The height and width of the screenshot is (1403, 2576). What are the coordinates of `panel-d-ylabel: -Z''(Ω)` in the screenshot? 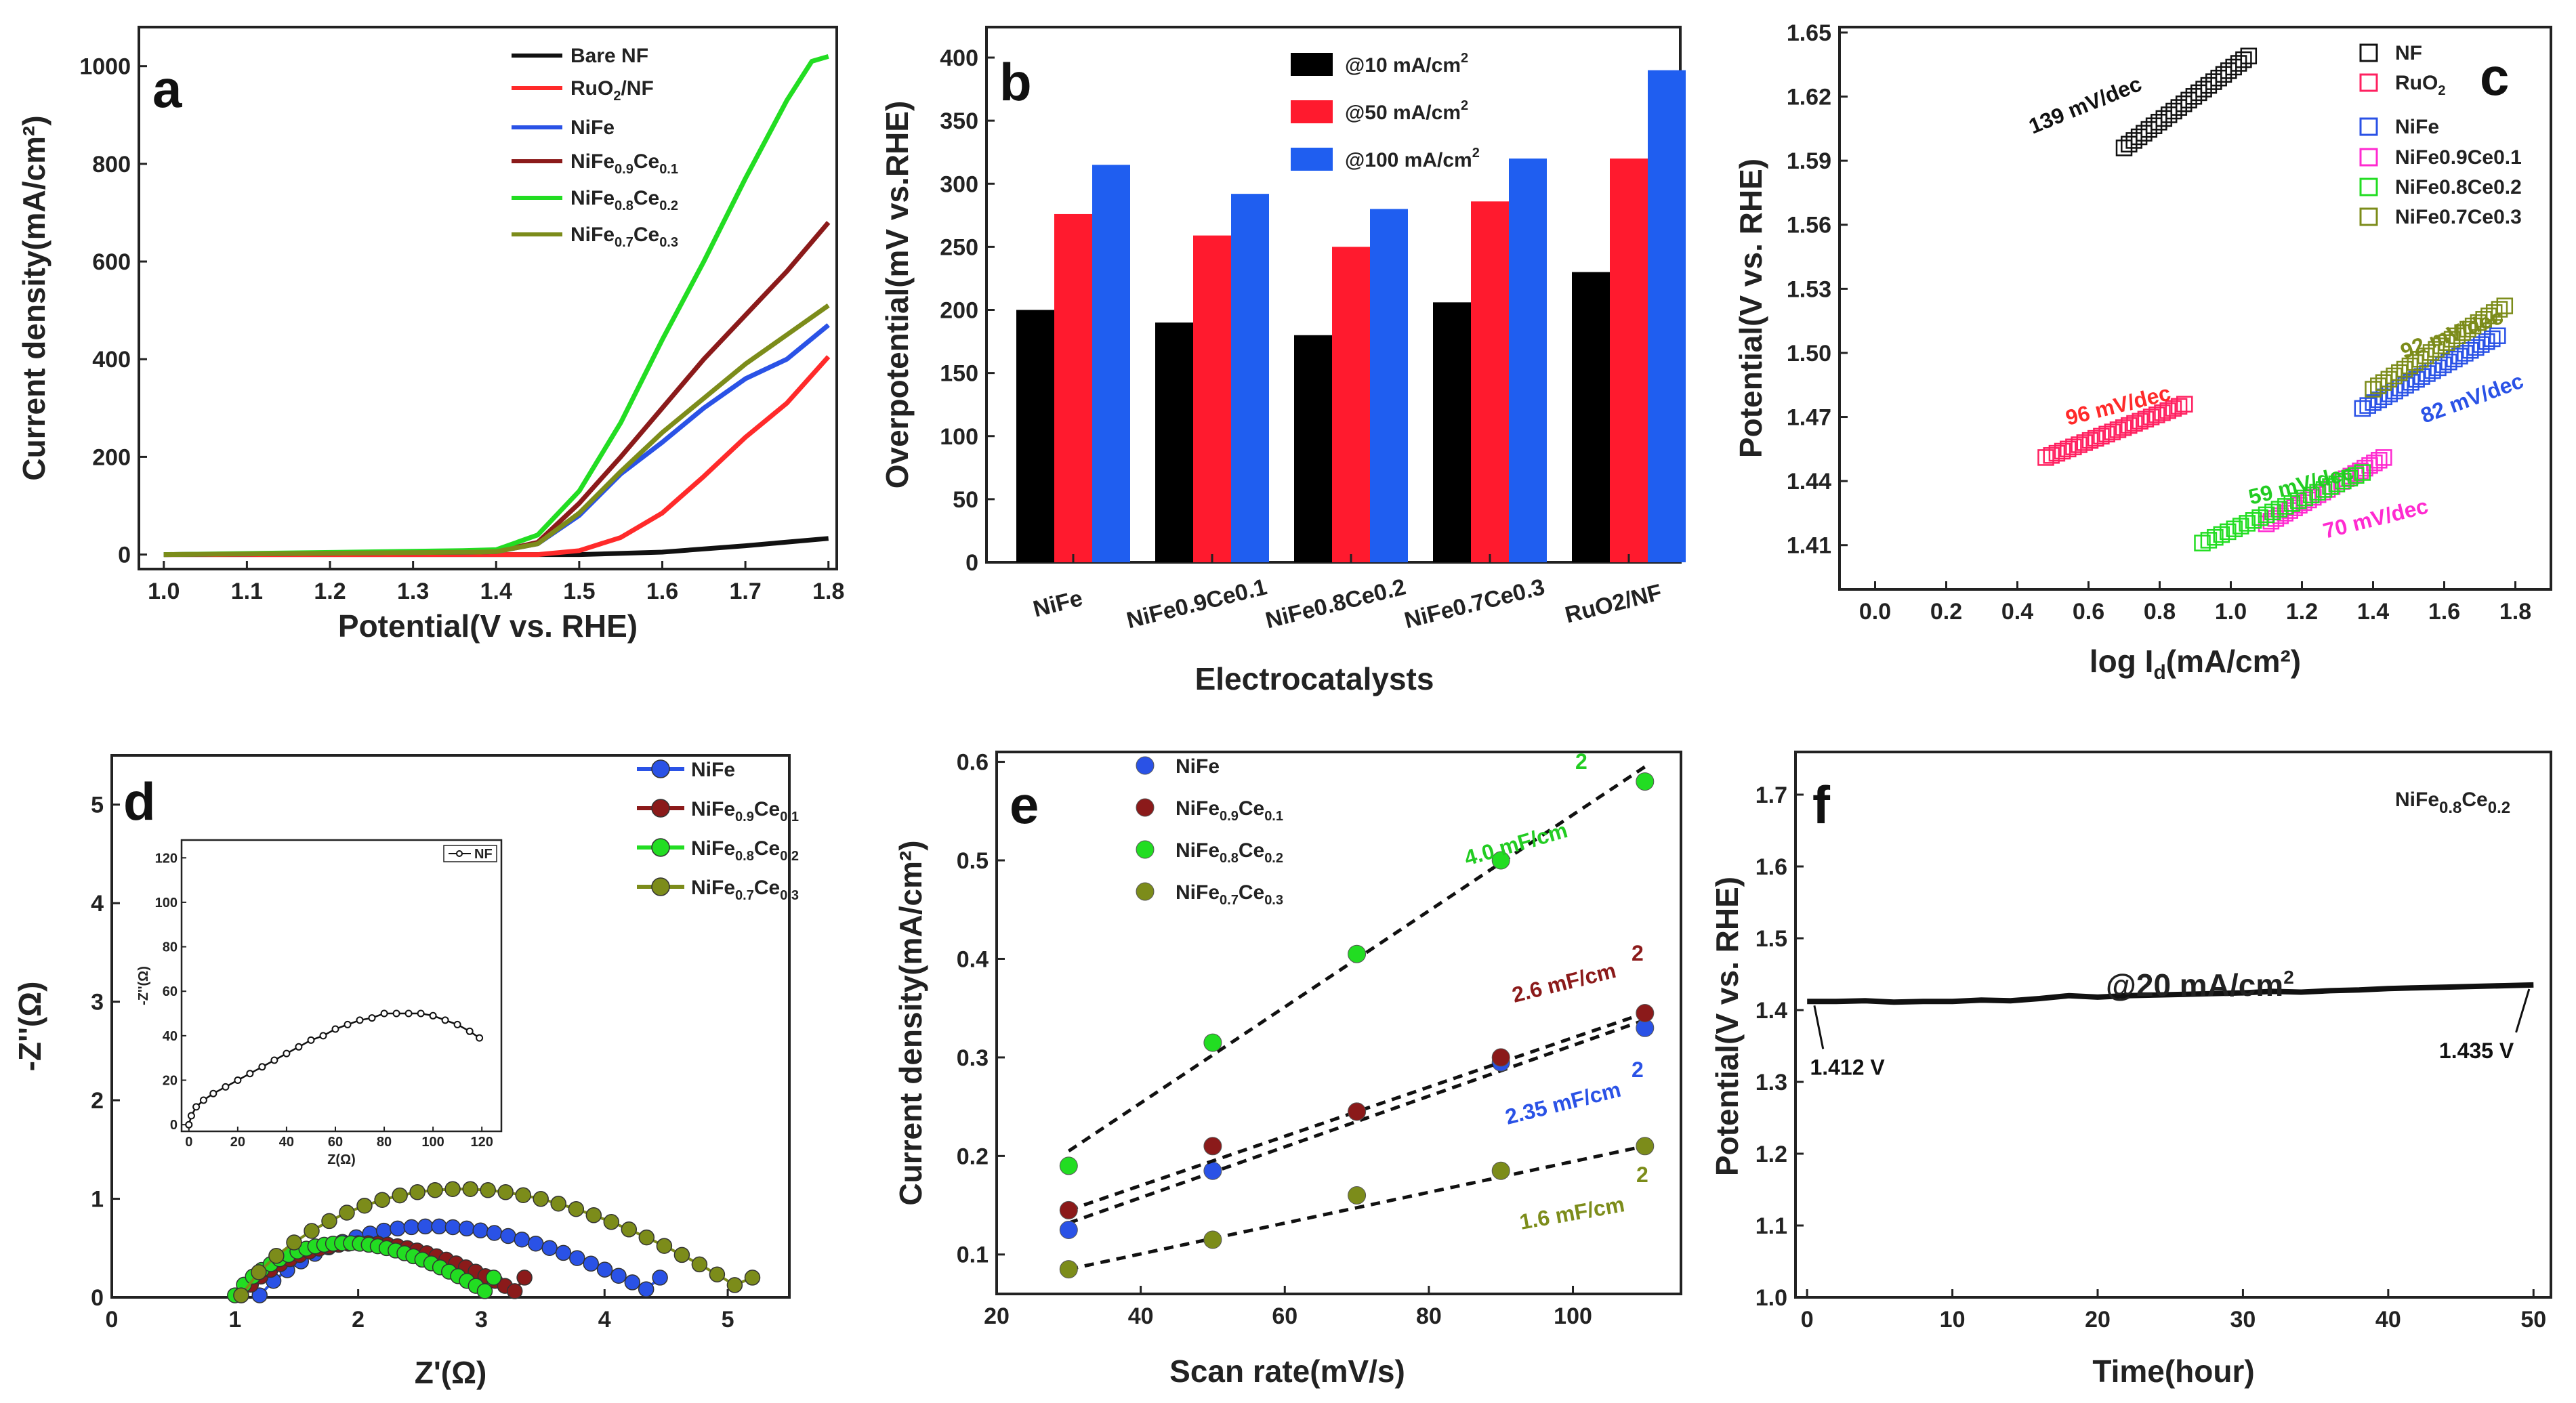 It's located at (29, 1027).